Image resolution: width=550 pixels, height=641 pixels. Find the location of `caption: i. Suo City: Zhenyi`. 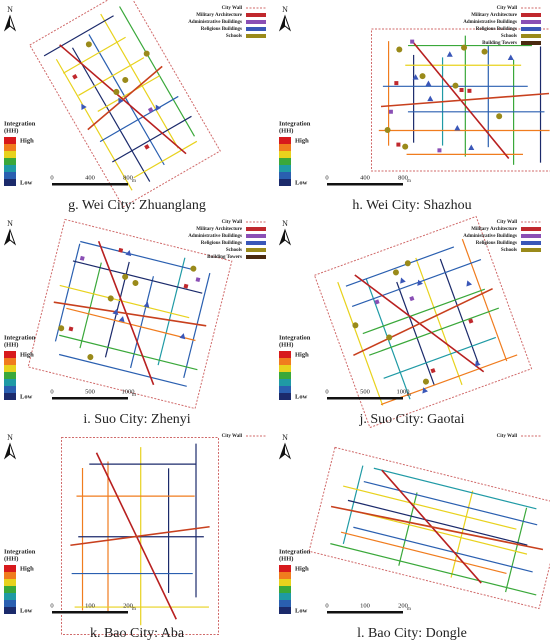

caption: i. Suo City: Zhenyi is located at coordinates (136, 419).